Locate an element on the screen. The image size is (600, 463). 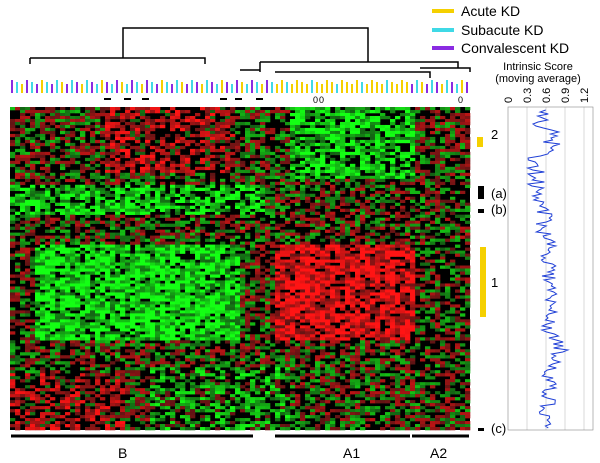
group-b-label: B is located at coordinates (122, 453).